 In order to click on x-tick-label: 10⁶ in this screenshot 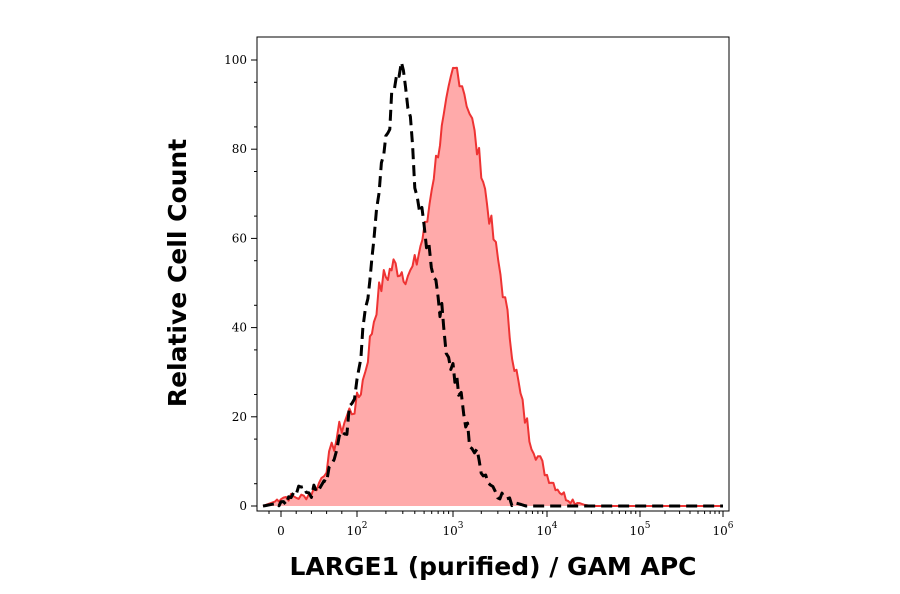, I will do `click(722, 529)`.